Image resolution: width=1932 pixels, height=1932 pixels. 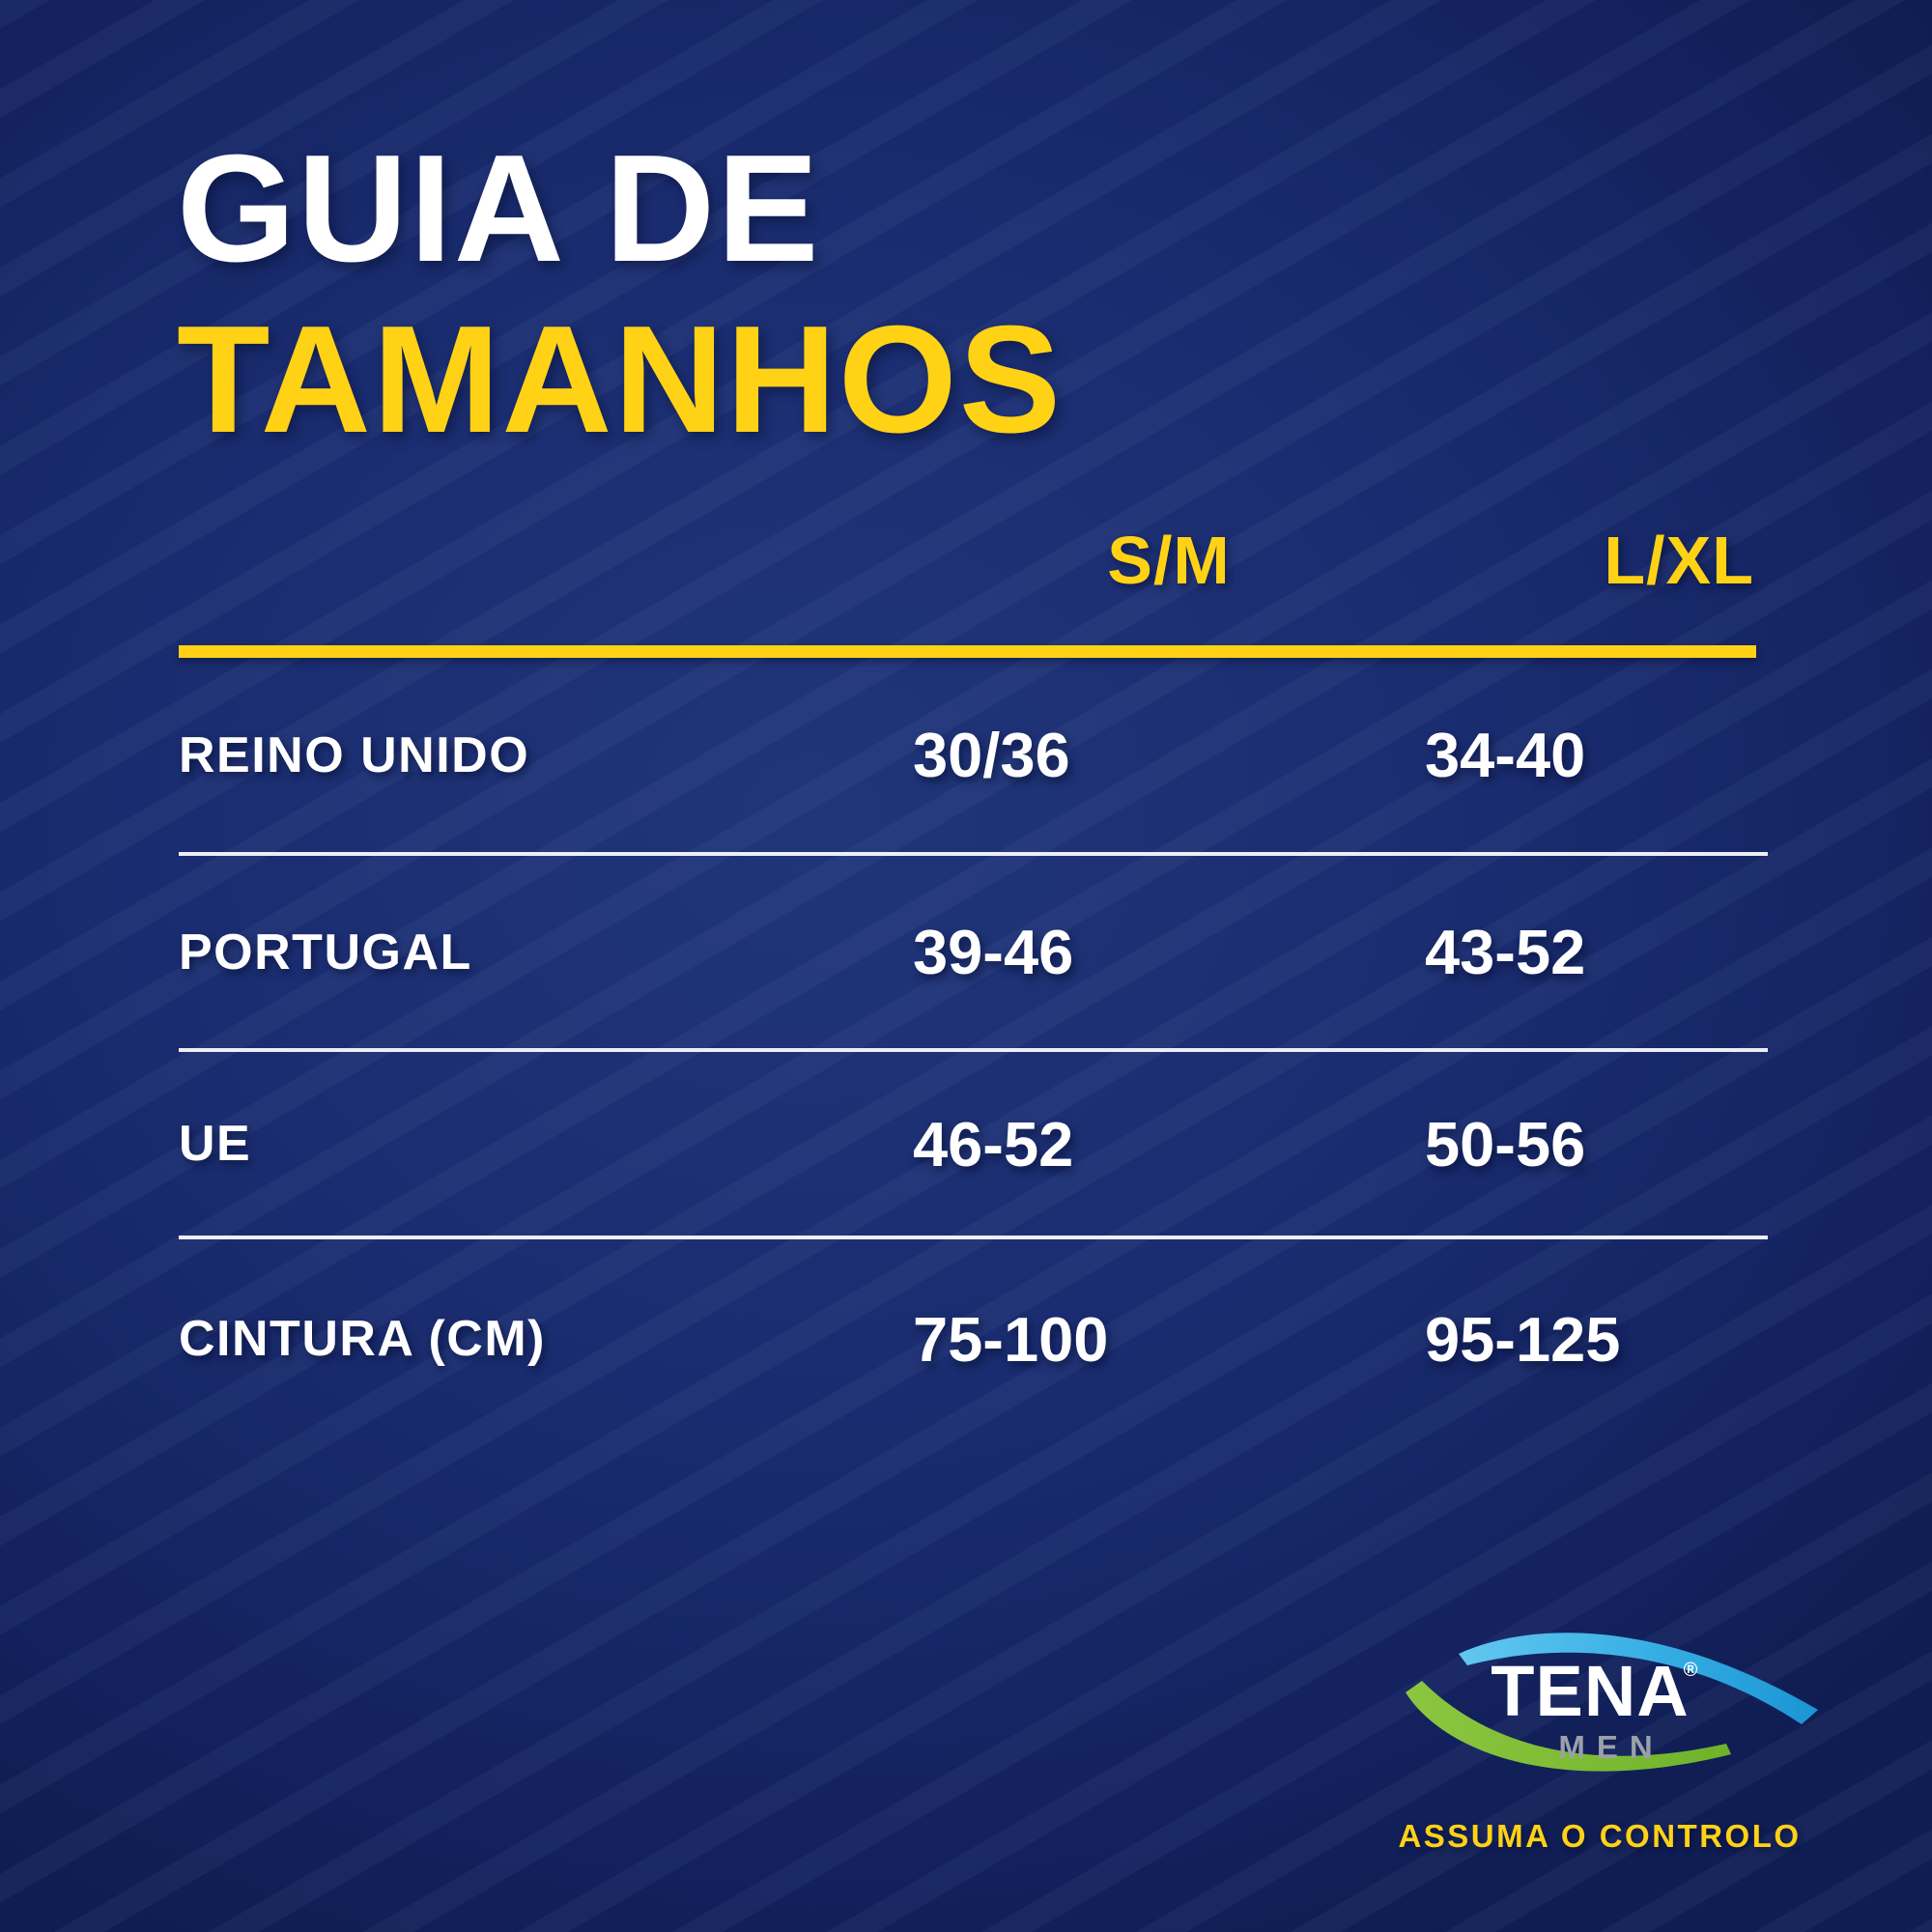 What do you see at coordinates (1691, 1670) in the screenshot?
I see `registered-mark: ®` at bounding box center [1691, 1670].